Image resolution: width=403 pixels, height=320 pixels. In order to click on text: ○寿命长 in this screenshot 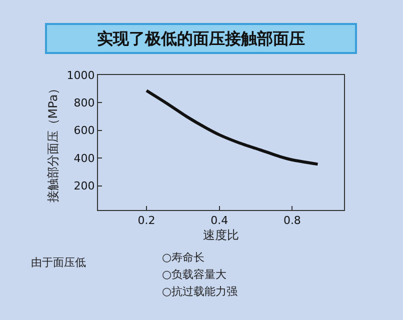, I will do `click(183, 257)`.